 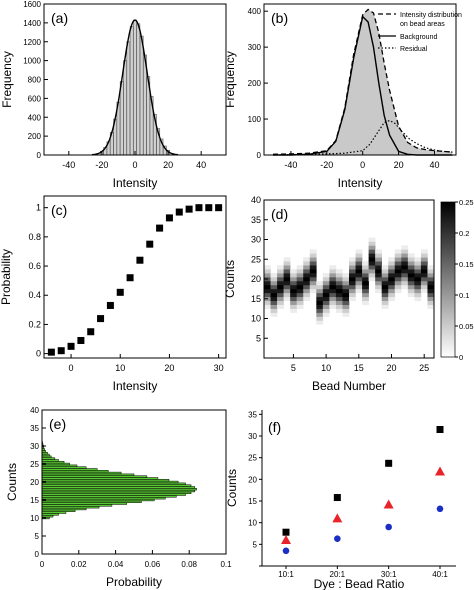 I want to click on y-tick-label-a: 0, so click(x=39, y=155).